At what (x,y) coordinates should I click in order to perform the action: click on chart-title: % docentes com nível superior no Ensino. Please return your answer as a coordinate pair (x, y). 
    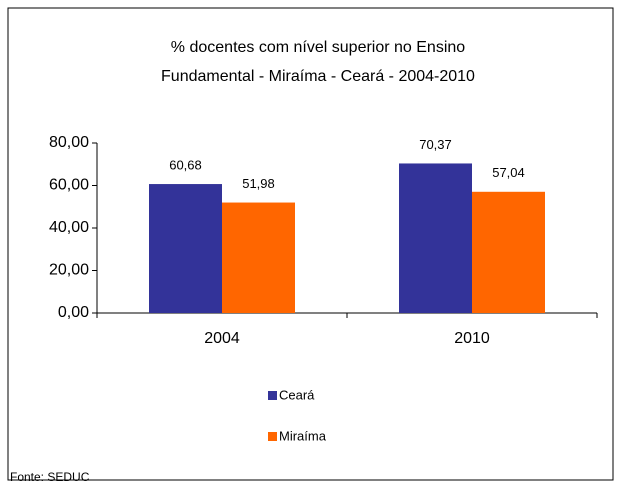
    Looking at the image, I should click on (318, 47).